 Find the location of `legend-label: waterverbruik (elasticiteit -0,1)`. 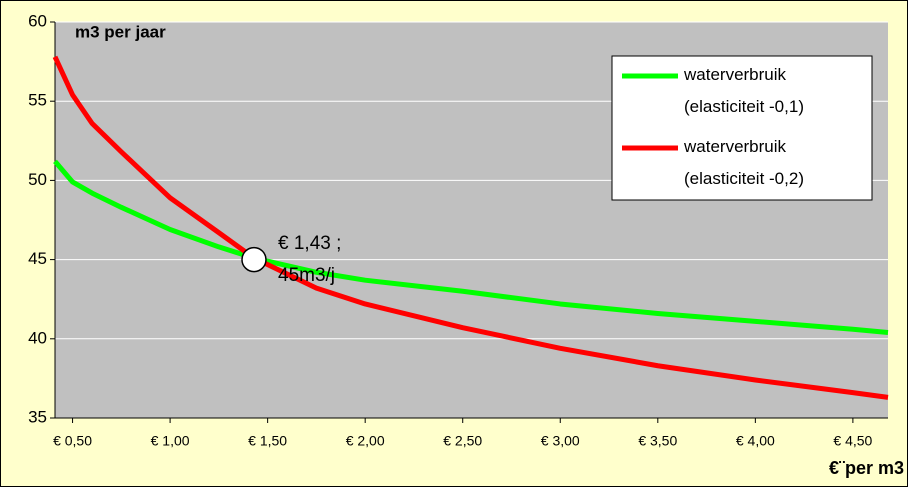

legend-label: waterverbruik (elasticiteit -0,1) is located at coordinates (743, 90).